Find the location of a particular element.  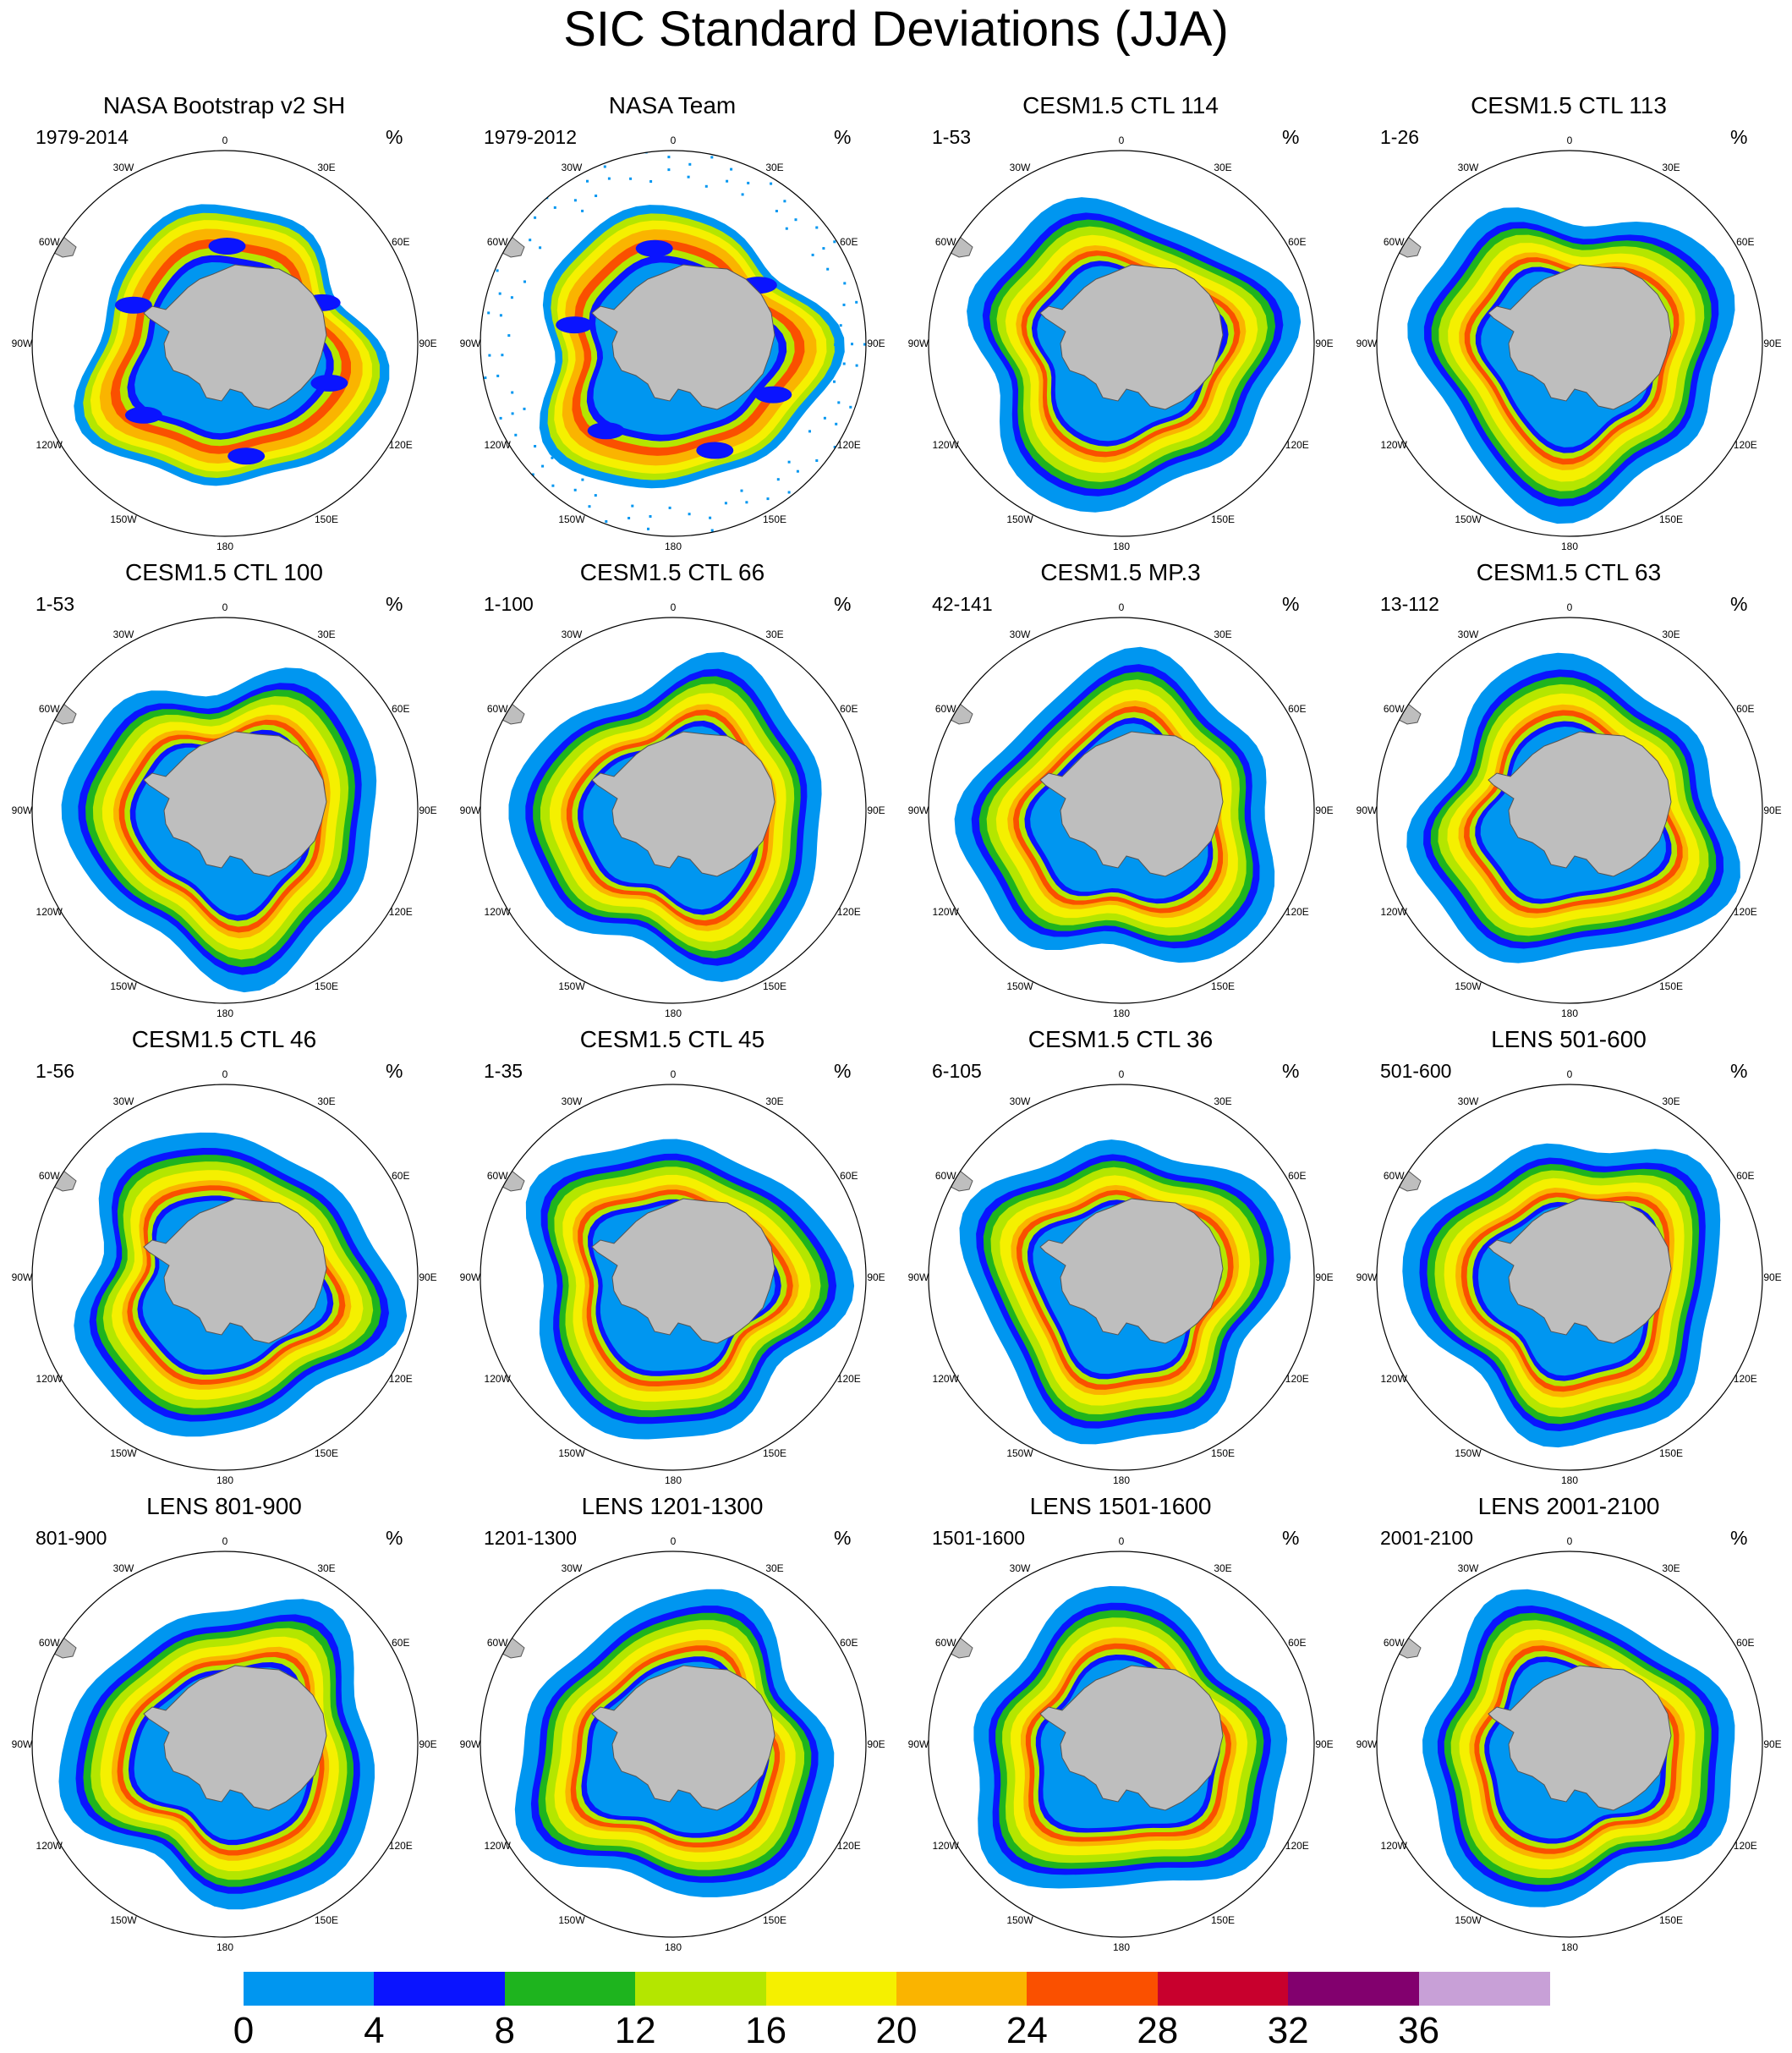

colorbar-tick-label: 28 is located at coordinates (1158, 2031).